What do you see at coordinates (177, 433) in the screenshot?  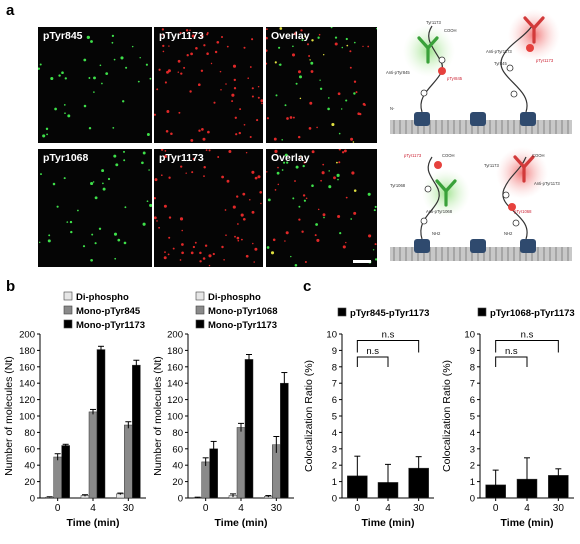 I see `y-tick-label: 80` at bounding box center [177, 433].